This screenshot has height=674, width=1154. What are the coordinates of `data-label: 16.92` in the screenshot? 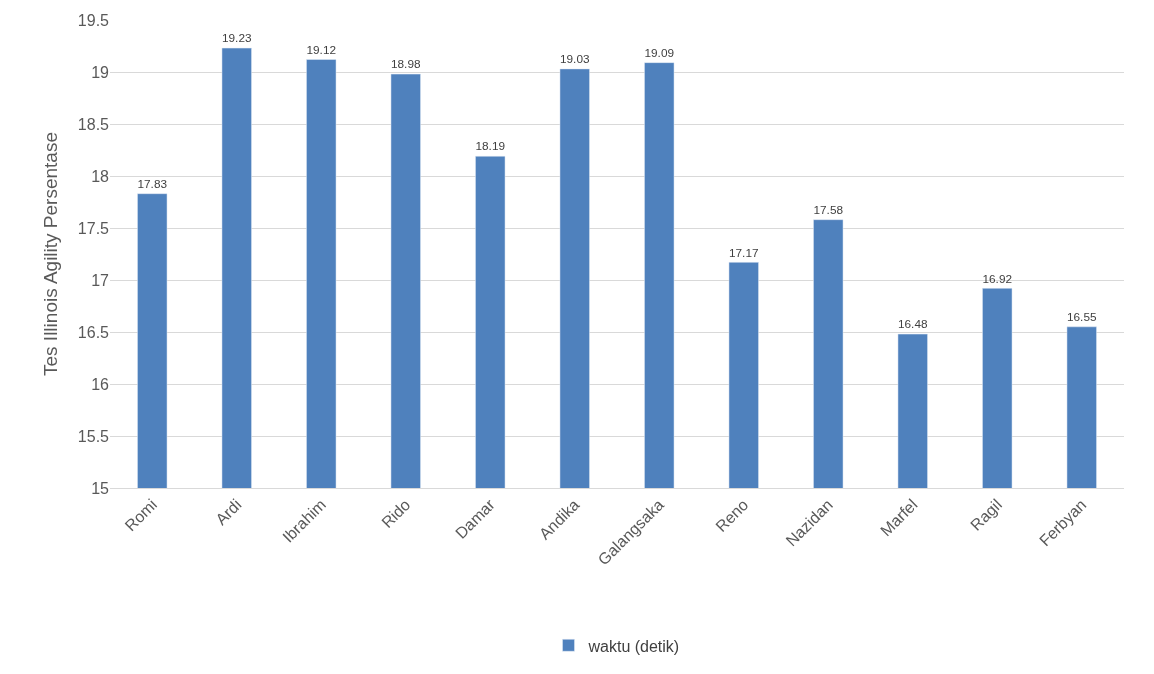 It's located at (997, 278).